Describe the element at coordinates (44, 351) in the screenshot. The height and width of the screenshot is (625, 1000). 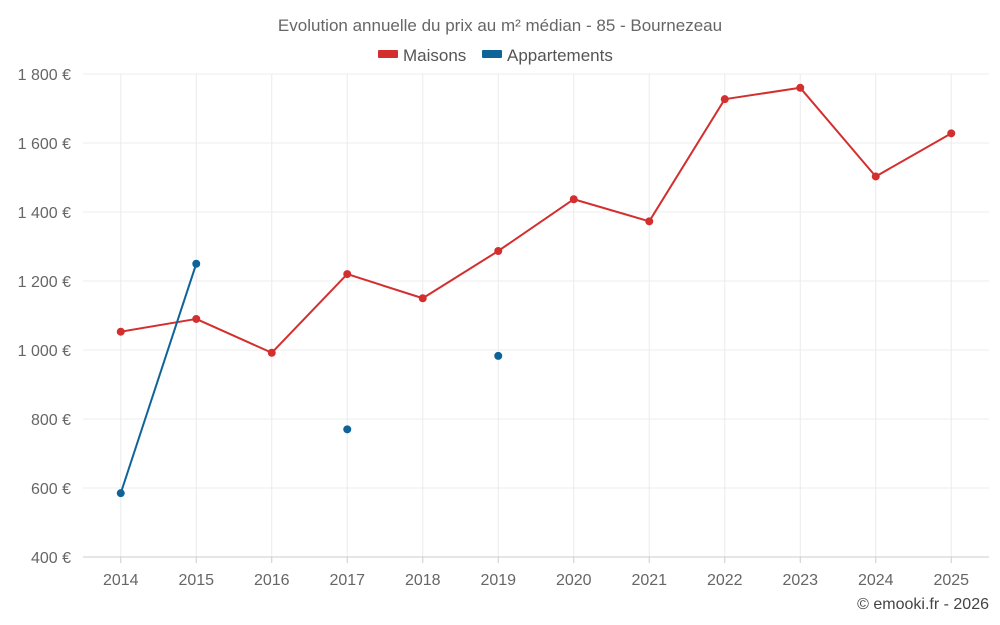
I see `y-tick-label: 1 000 €` at that location.